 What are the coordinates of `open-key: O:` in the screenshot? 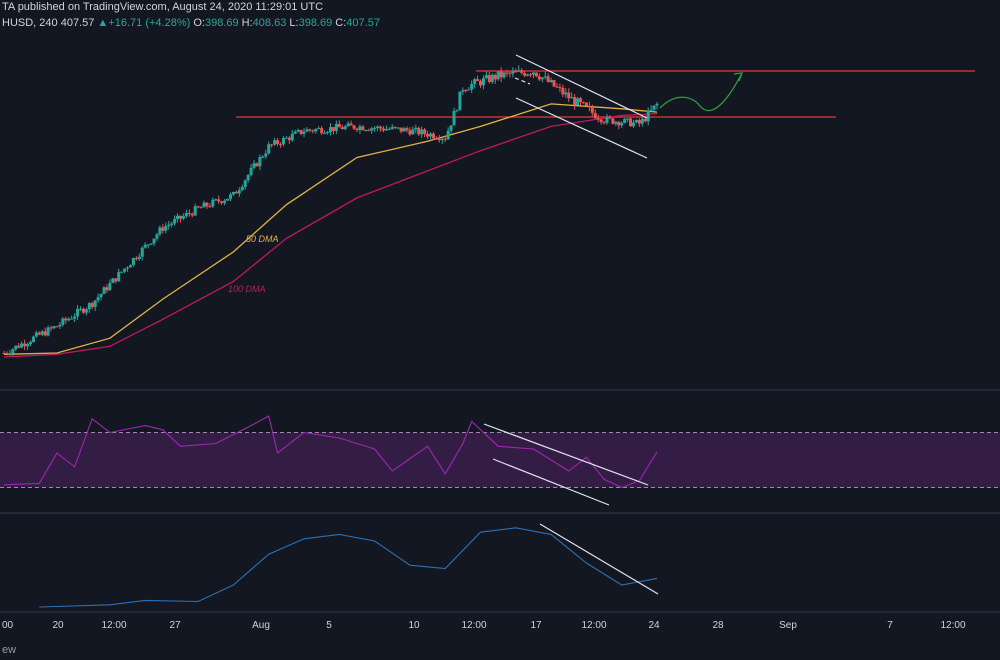 It's located at (199, 23).